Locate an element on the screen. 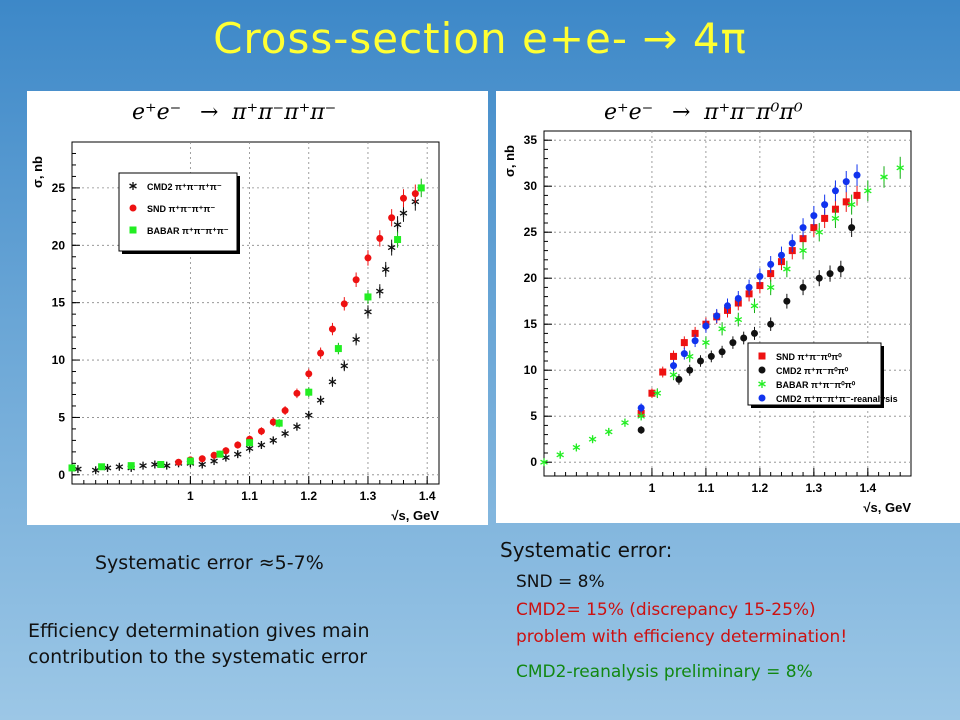 The width and height of the screenshot is (960, 720). y-tick-label: 10 is located at coordinates (59, 360).